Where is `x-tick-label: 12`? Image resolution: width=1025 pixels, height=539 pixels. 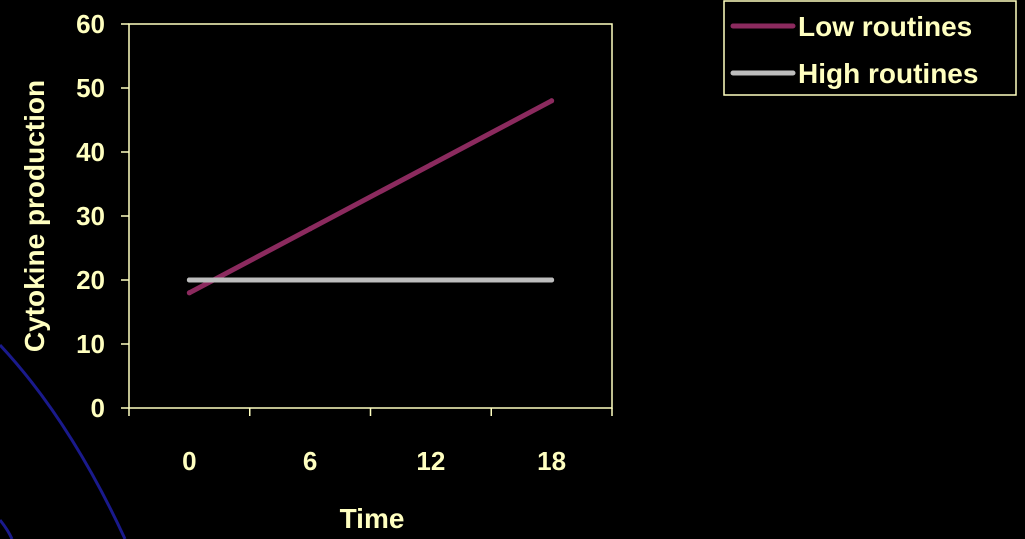 x-tick-label: 12 is located at coordinates (430, 461).